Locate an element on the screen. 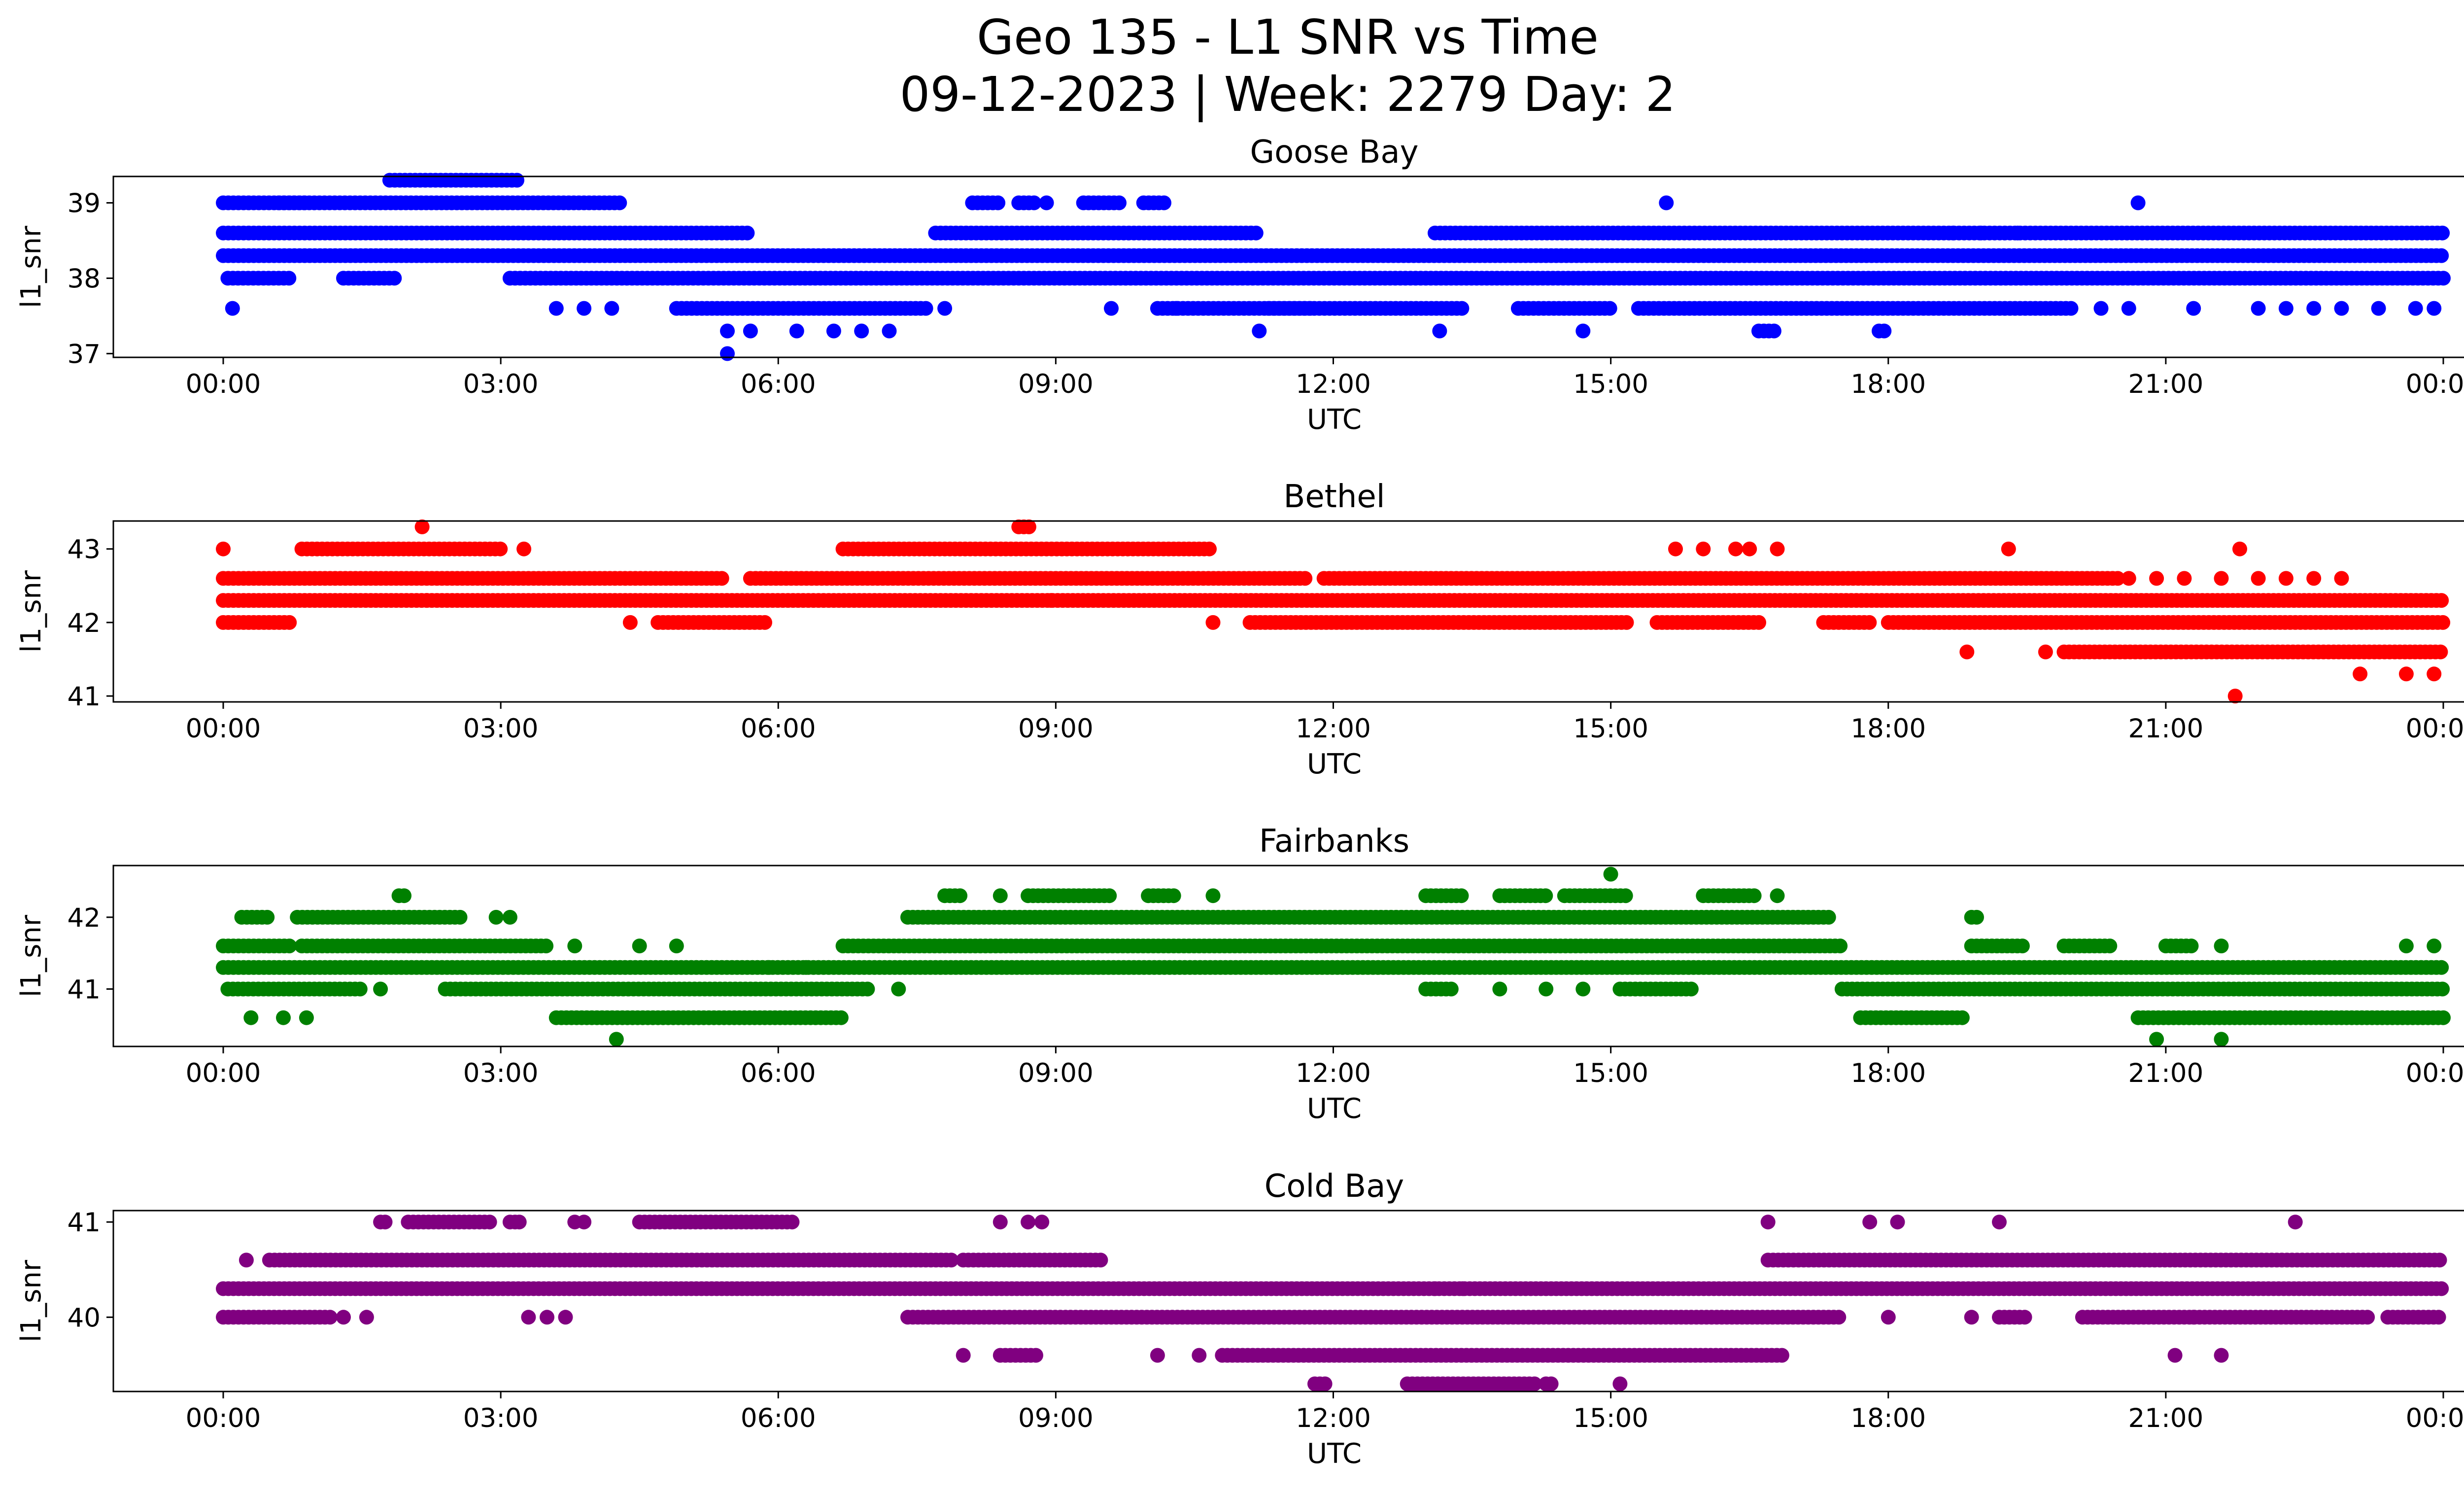 Image resolution: width=2464 pixels, height=1495 pixels. y-tick-label: 43 is located at coordinates (84, 550).